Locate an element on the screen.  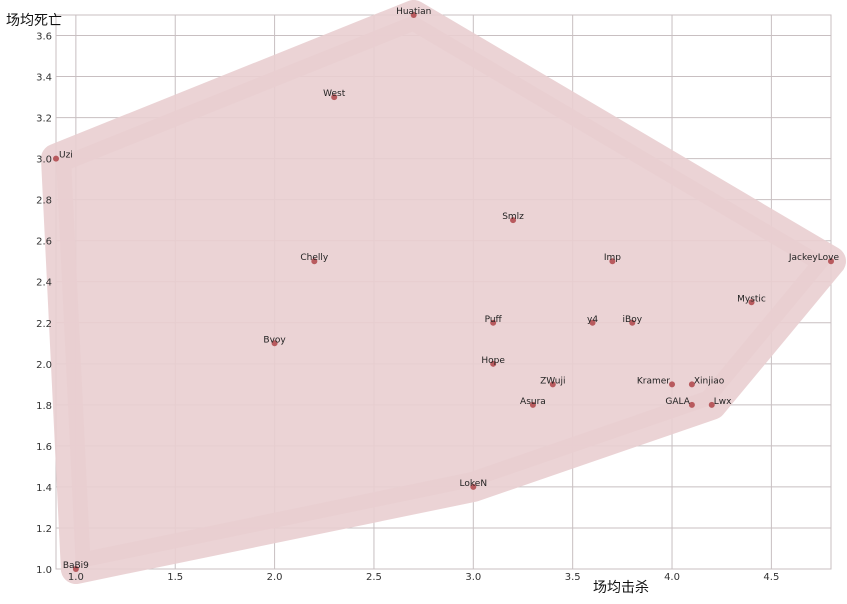
point-xinjiao is located at coordinates (691, 384).